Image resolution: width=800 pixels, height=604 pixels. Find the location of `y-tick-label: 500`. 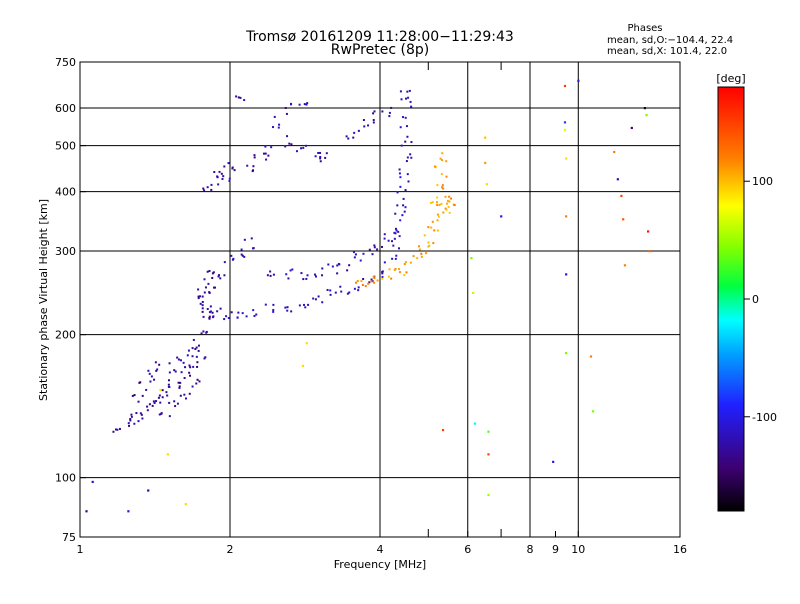

y-tick-label: 500 is located at coordinates (65, 146).